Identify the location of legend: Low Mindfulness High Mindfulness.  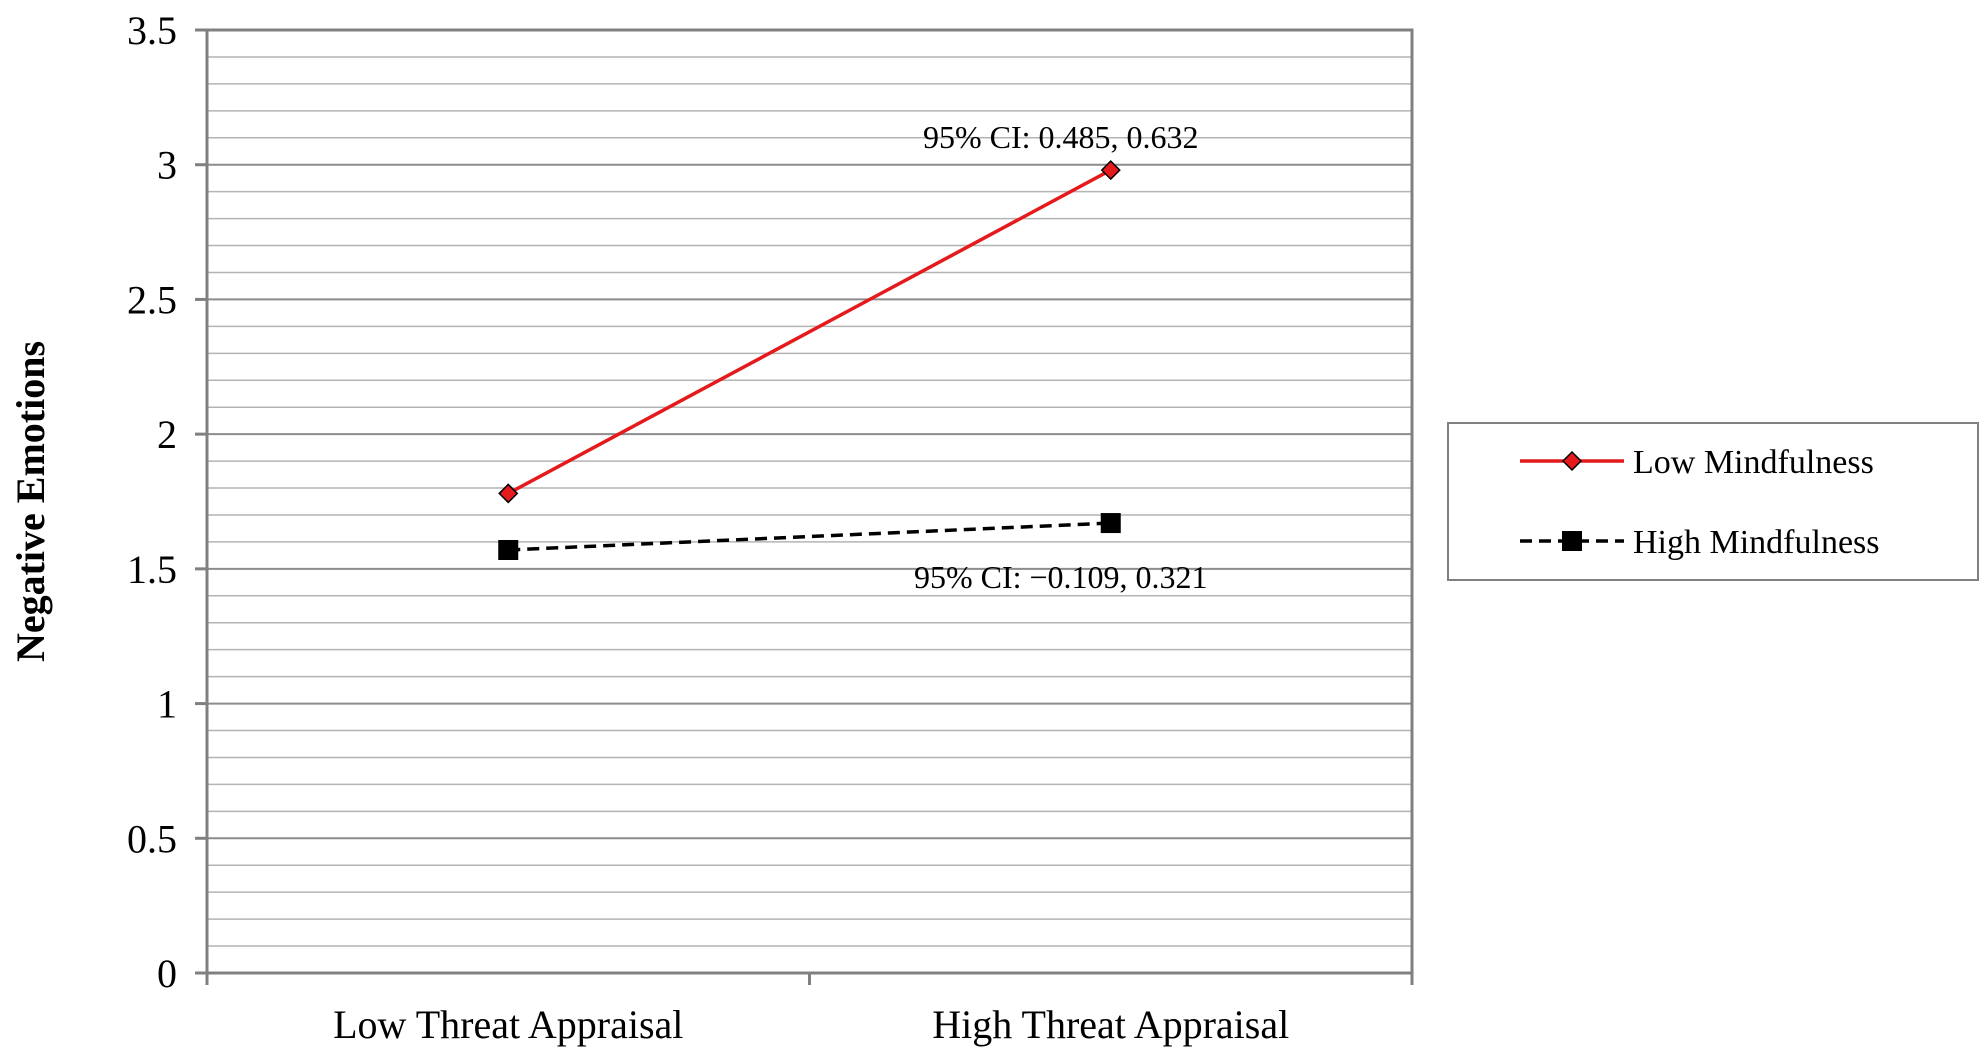
(1713, 501).